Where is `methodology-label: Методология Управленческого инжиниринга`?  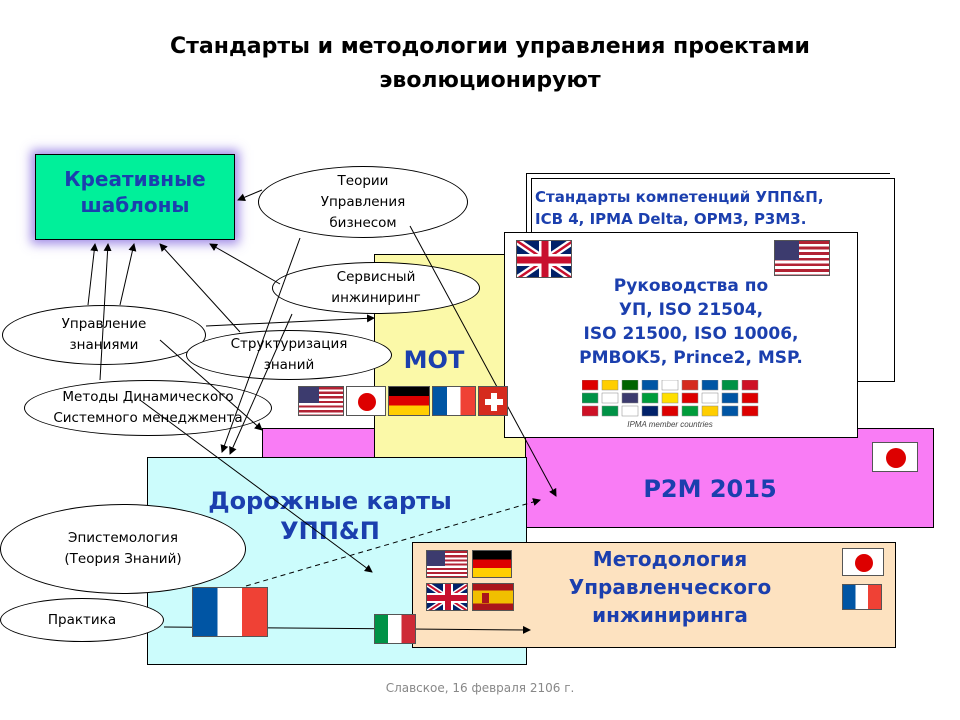 methodology-label: Методология Управленческого инжиниринга is located at coordinates (670, 587).